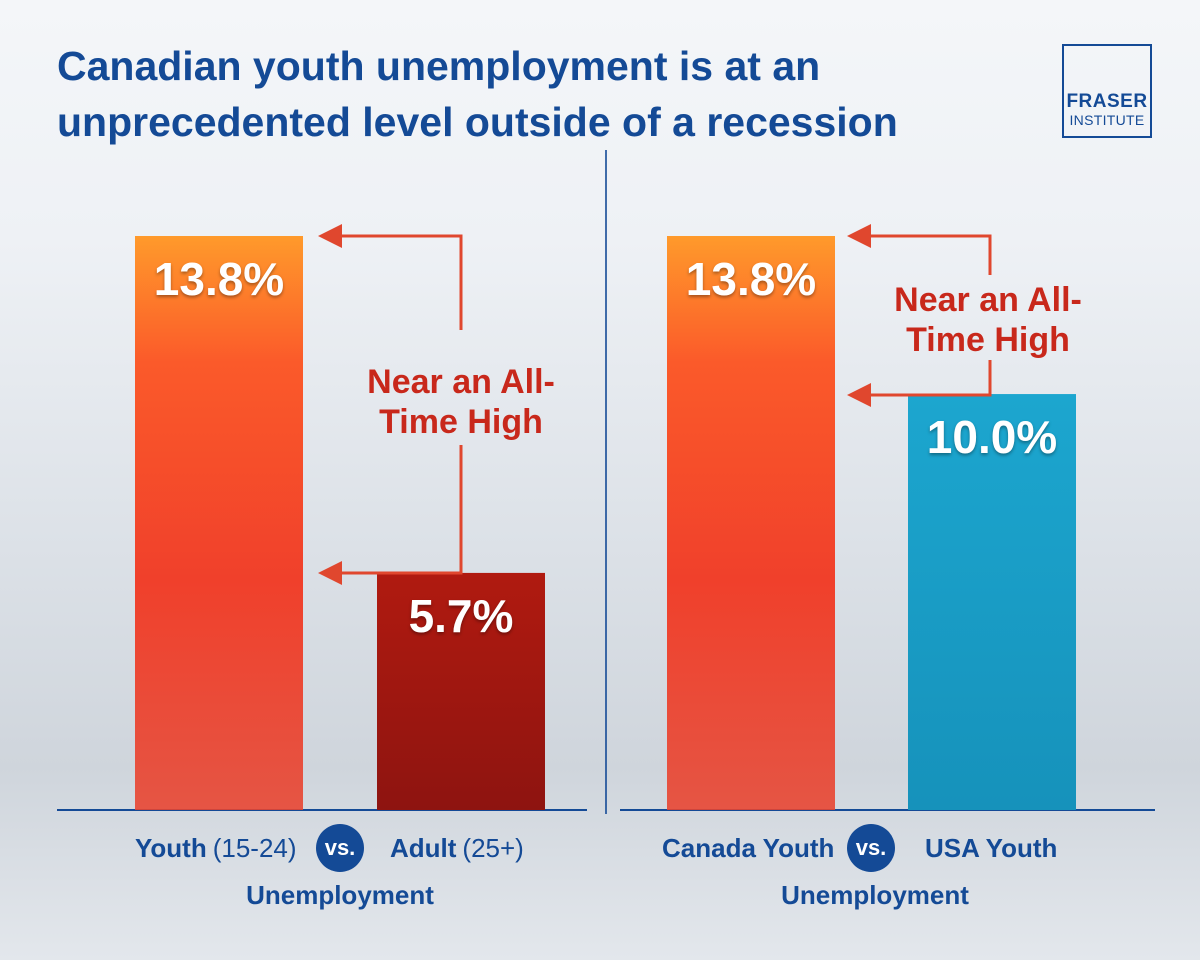 The width and height of the screenshot is (1200, 960). I want to click on fraser-institute-logo: FRASER INSTITUTE, so click(1107, 91).